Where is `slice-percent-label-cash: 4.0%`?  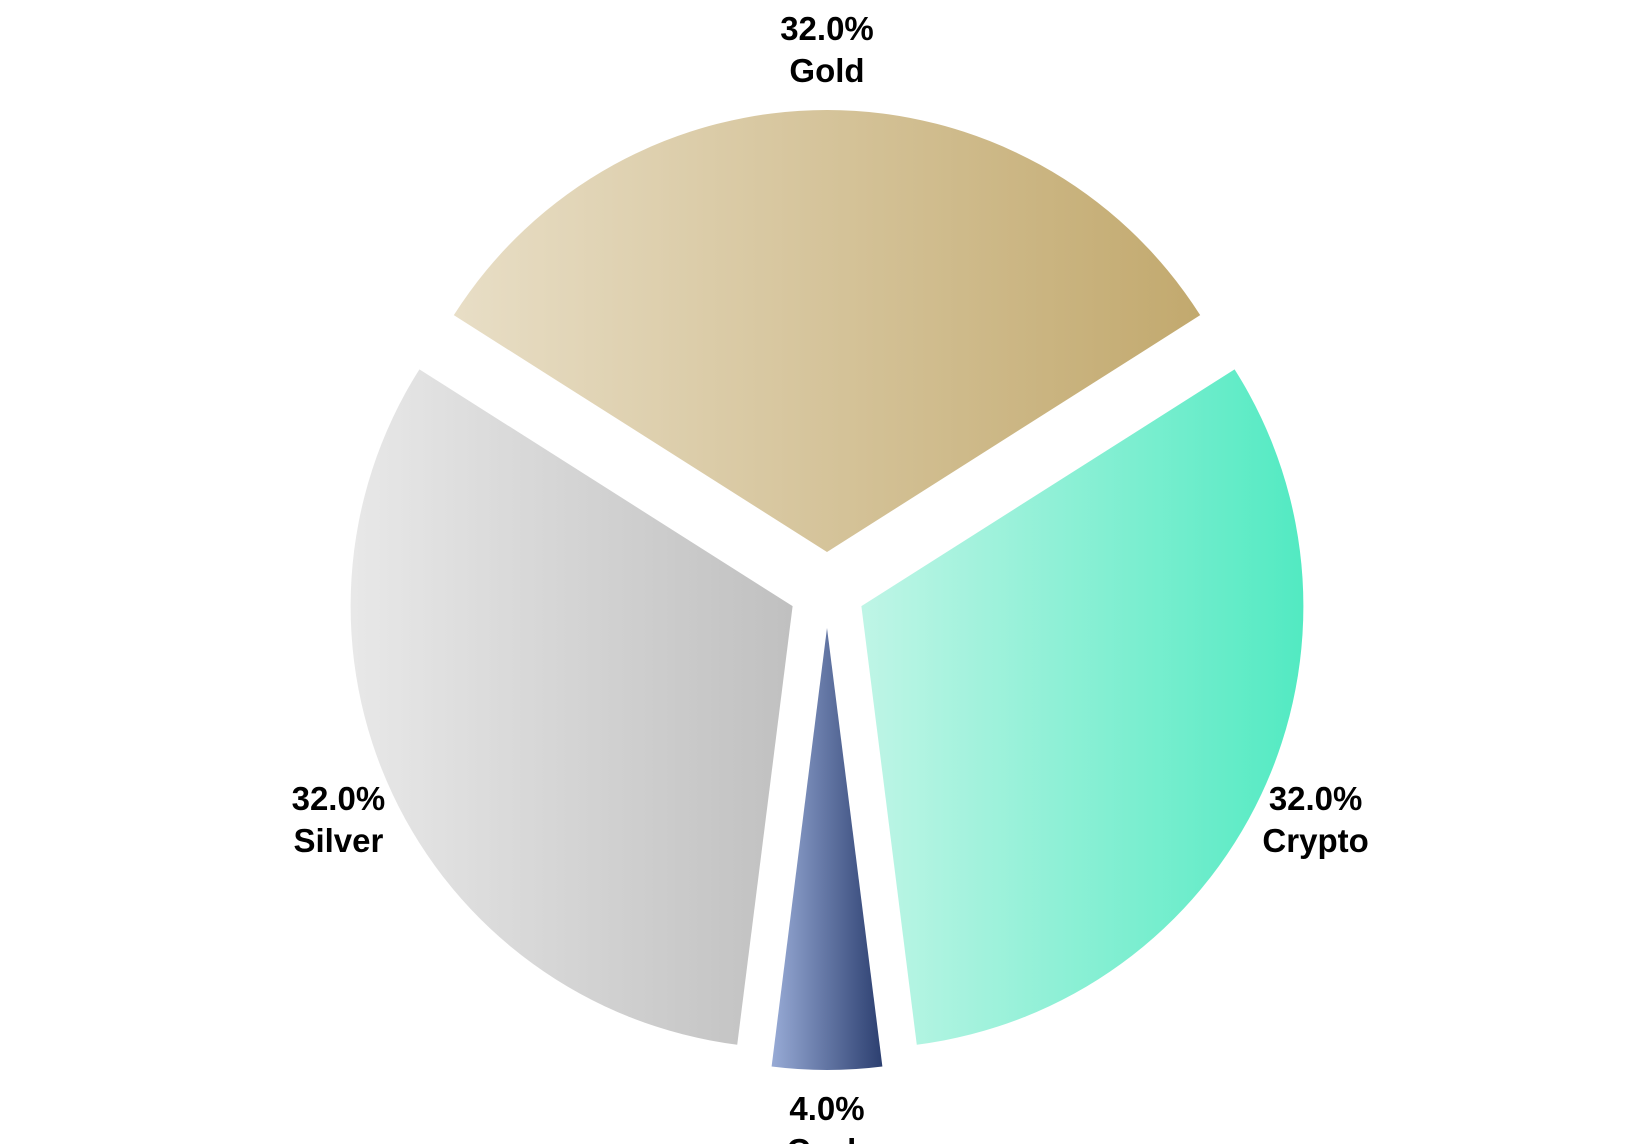 slice-percent-label-cash: 4.0% is located at coordinates (826, 1108).